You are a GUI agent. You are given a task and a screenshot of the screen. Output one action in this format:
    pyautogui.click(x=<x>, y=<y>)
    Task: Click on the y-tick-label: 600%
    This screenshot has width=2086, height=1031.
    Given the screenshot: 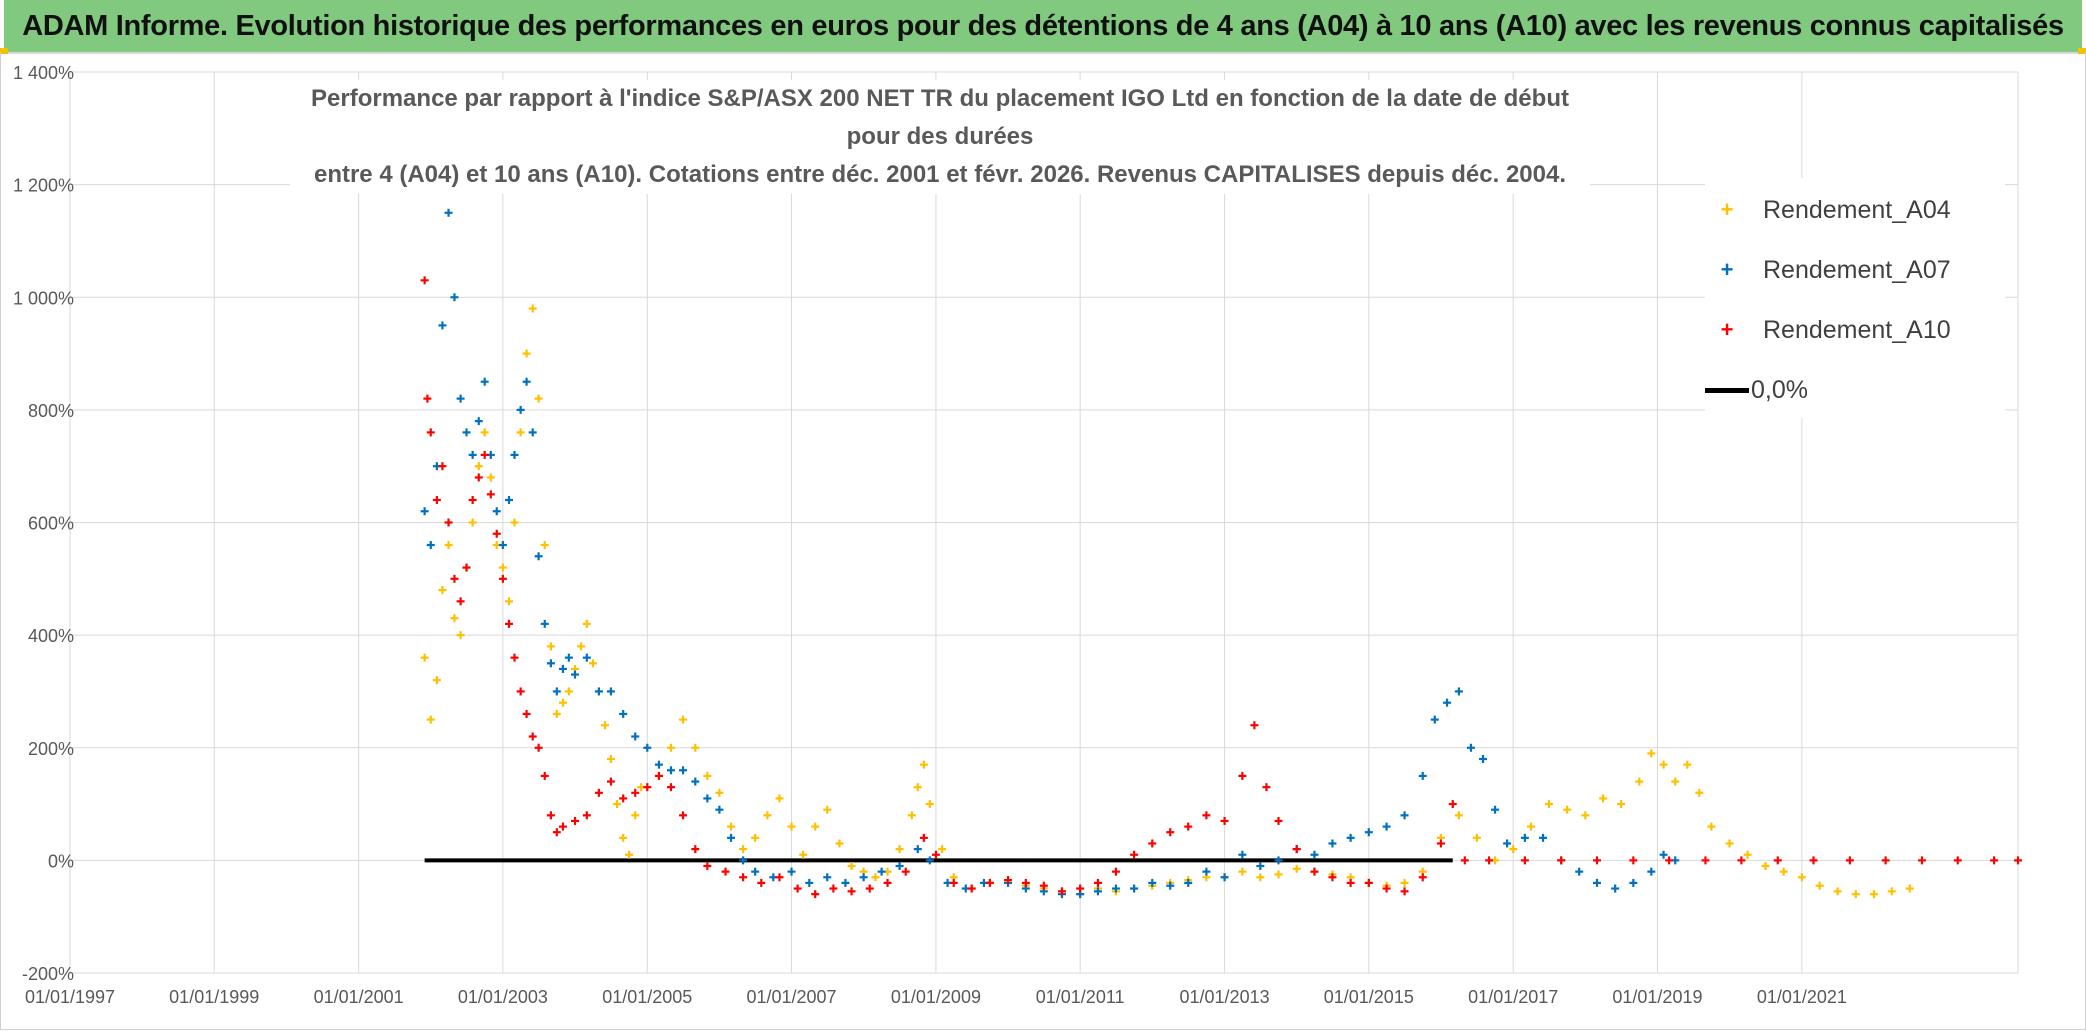 What is the action you would take?
    pyautogui.click(x=51, y=524)
    